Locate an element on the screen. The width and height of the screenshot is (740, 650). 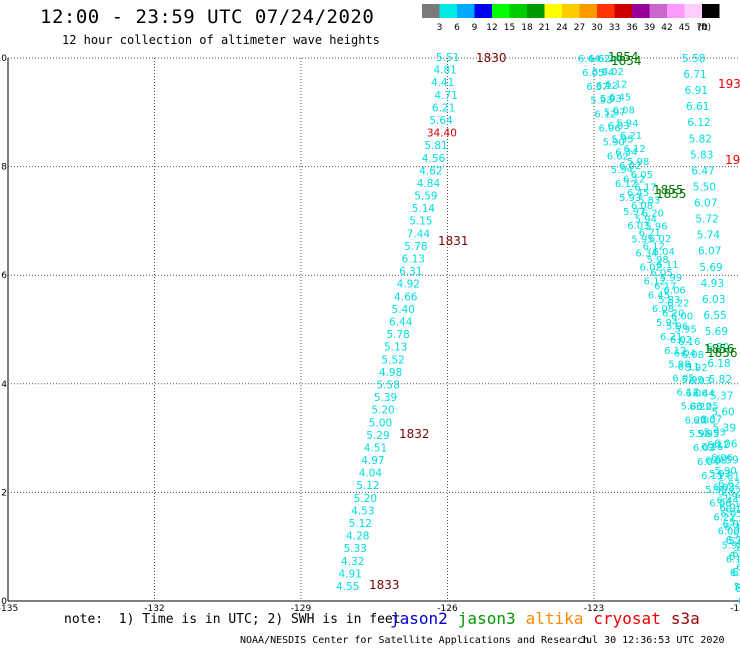
swh-reading: 6.95 is located at coordinates (729, 509).